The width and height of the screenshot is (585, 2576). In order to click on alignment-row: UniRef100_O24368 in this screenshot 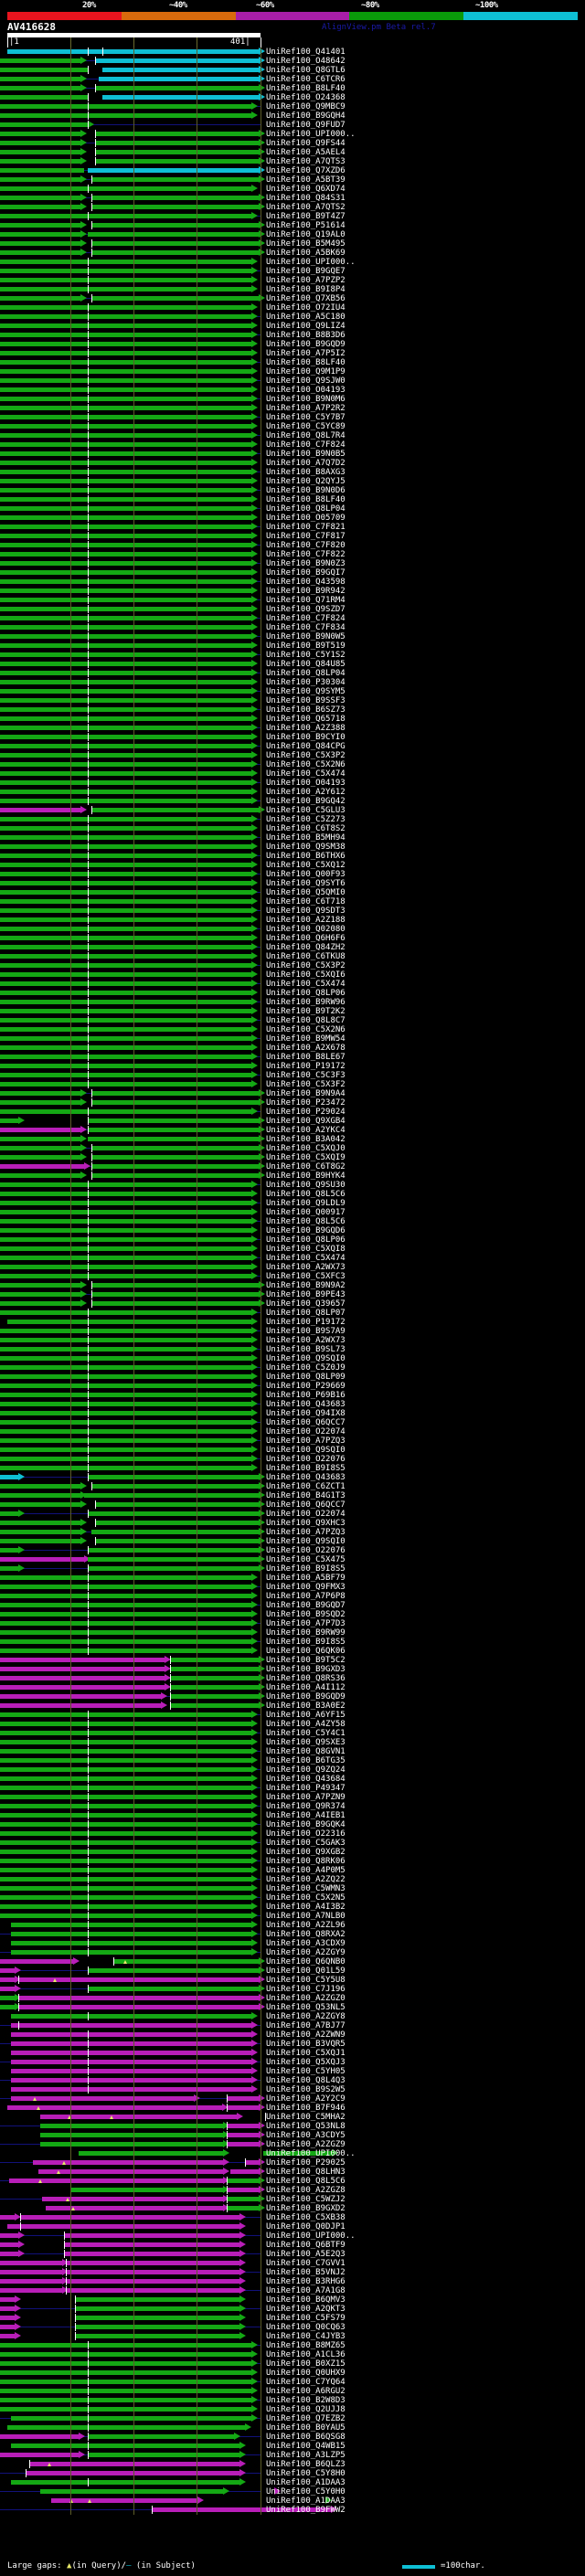, I will do `click(293, 97)`.